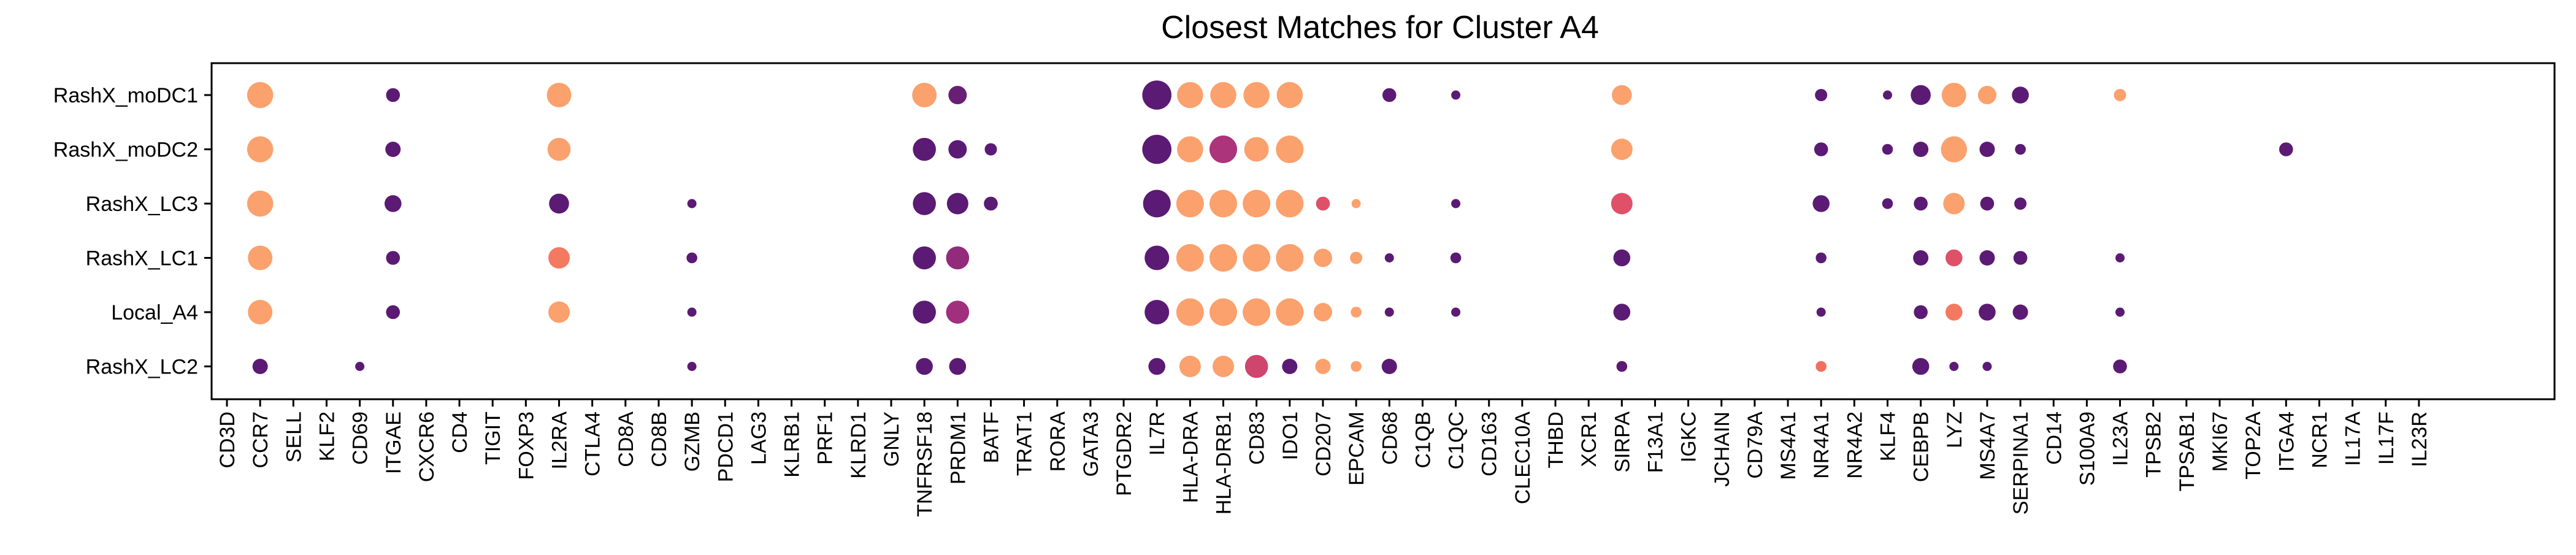  Describe the element at coordinates (142, 367) in the screenshot. I see `row-label: RashX_LC2` at that location.